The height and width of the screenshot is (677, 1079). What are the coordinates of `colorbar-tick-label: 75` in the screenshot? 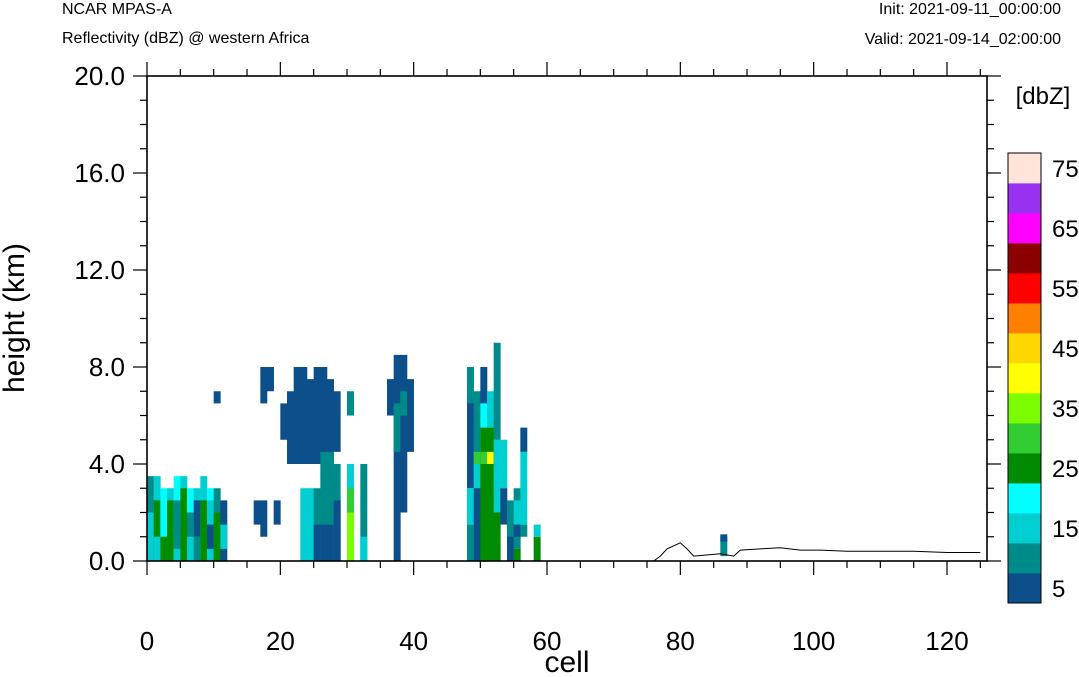 It's located at (1065, 169).